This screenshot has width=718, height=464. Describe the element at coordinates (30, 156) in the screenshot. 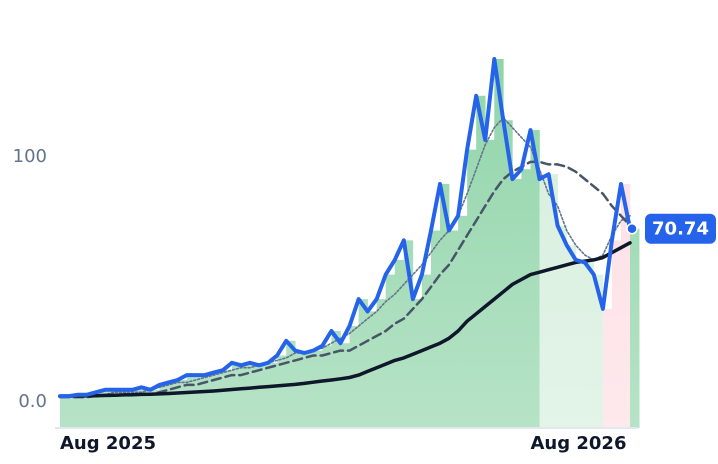

I see `y-tick-label: 100` at that location.